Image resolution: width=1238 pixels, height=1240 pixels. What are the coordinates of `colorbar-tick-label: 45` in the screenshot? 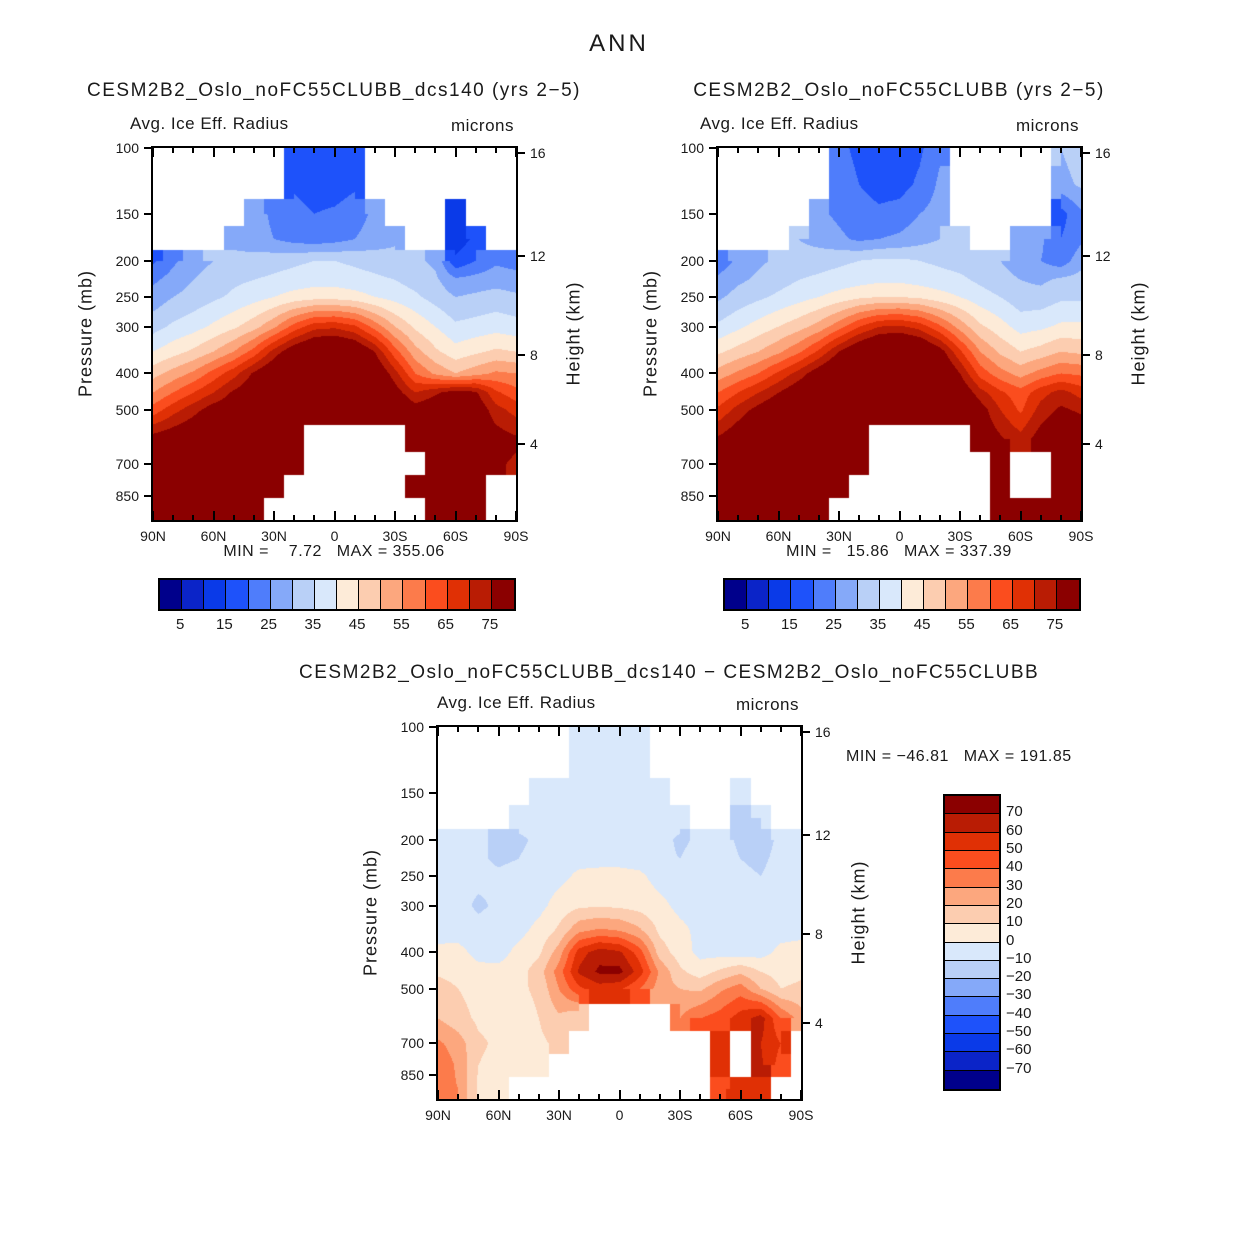 It's located at (922, 624).